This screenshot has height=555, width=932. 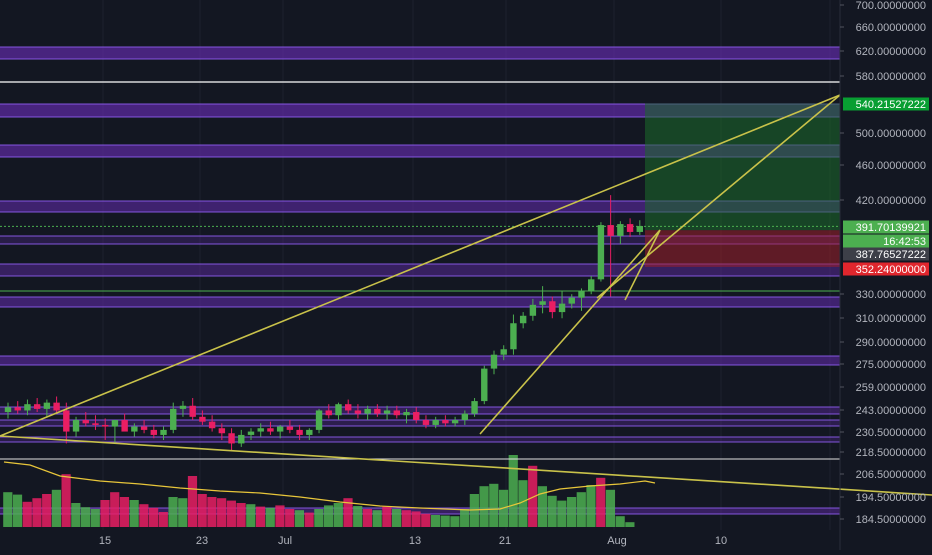 I want to click on price-badge-label: 387.76527222, so click(x=891, y=255).